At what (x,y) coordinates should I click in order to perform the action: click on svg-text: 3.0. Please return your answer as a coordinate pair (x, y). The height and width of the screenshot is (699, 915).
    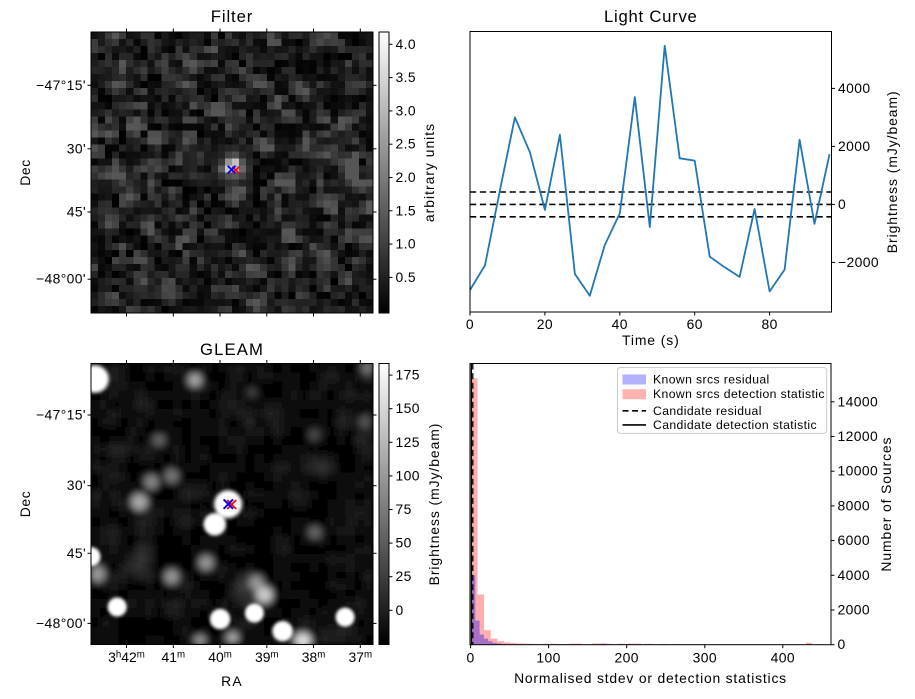
    Looking at the image, I should click on (406, 110).